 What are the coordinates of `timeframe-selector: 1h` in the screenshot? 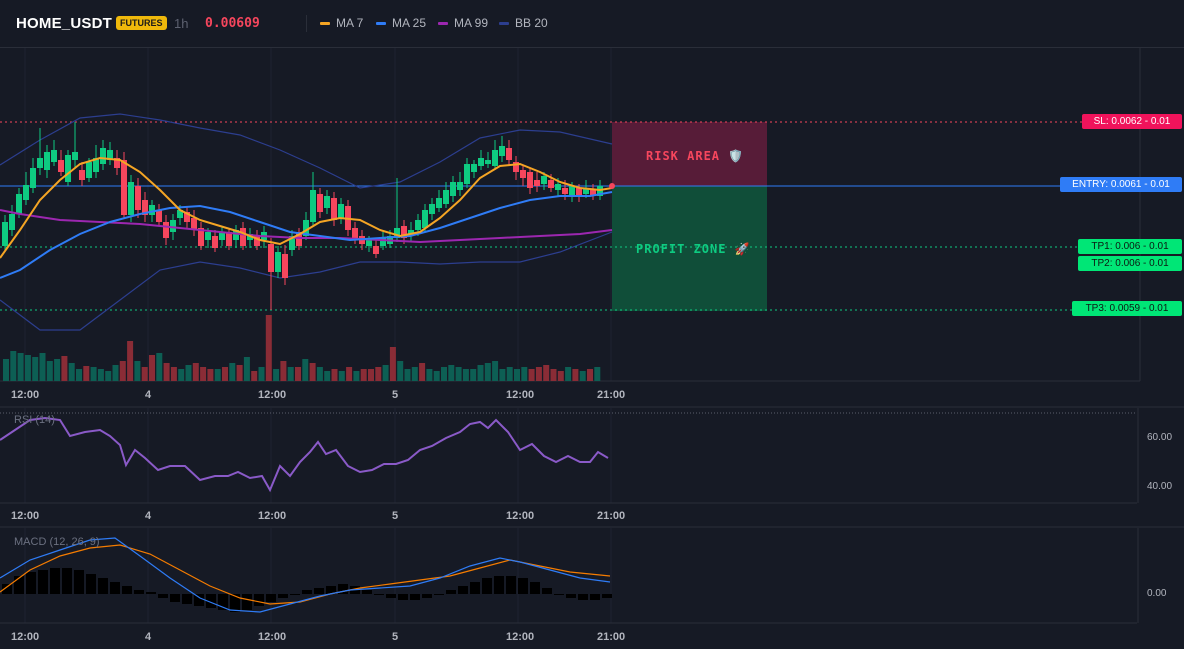 It's located at (181, 23).